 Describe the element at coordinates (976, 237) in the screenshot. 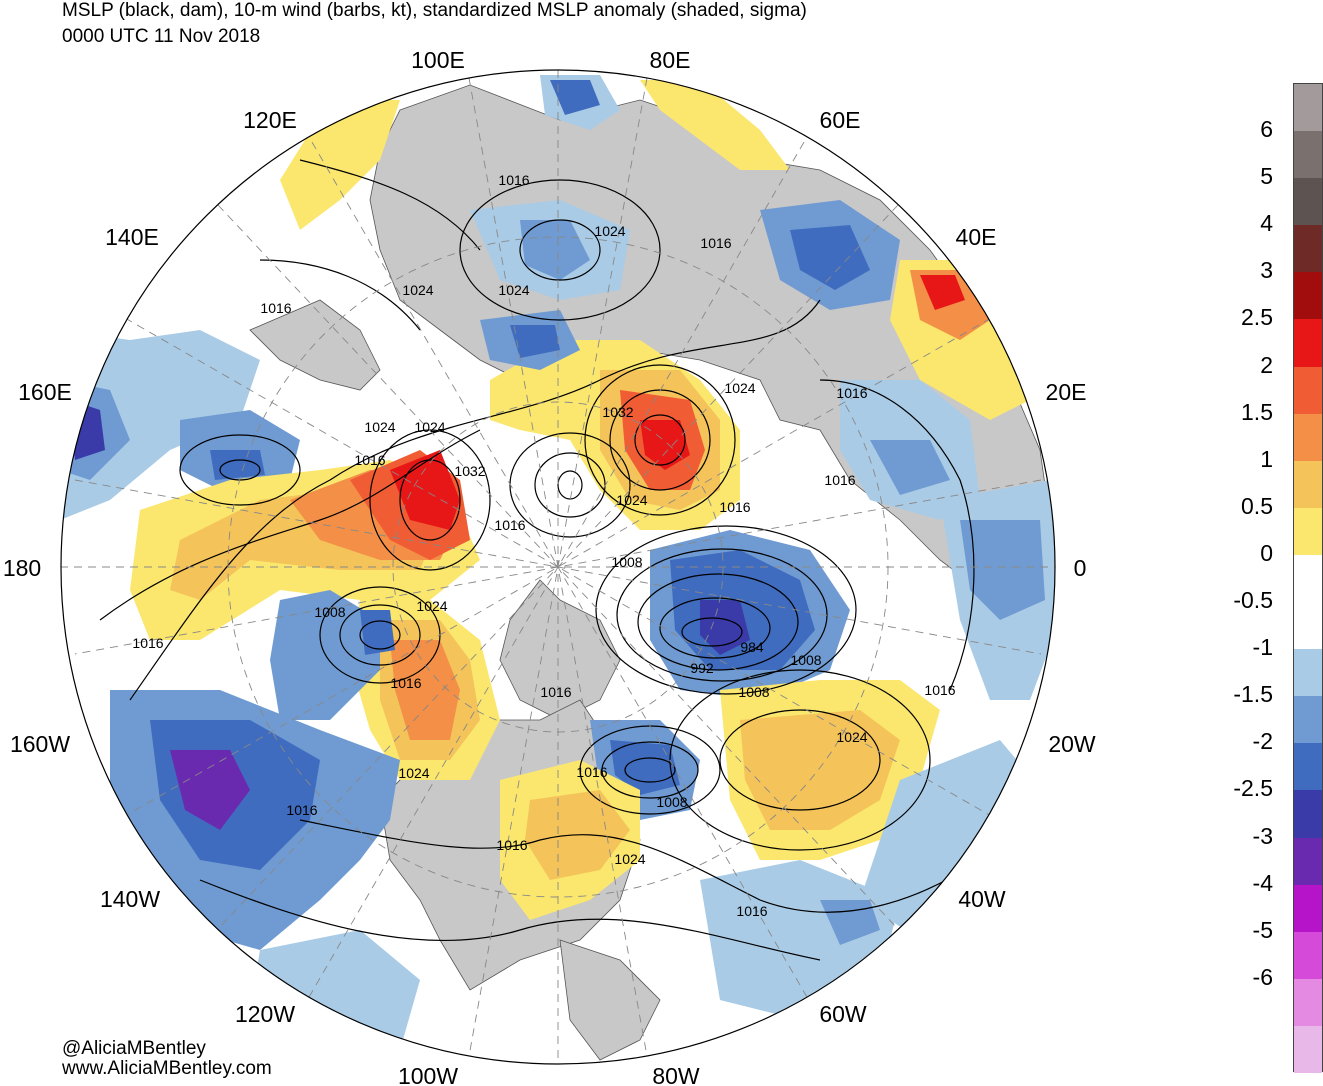

I see `lon-label: 40E` at that location.